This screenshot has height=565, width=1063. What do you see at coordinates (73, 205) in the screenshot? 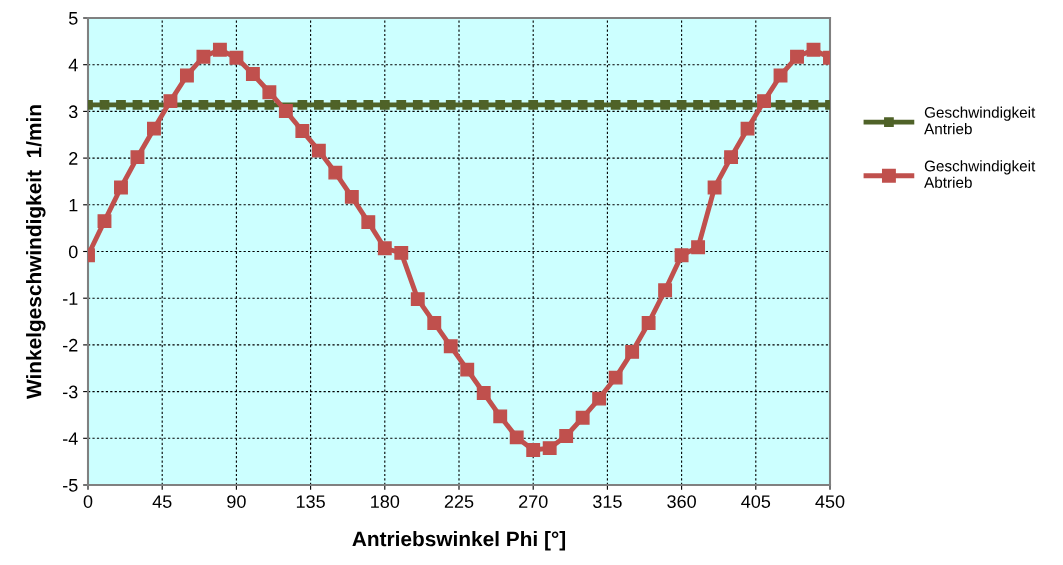
I see `y-tick-label: 1` at bounding box center [73, 205].